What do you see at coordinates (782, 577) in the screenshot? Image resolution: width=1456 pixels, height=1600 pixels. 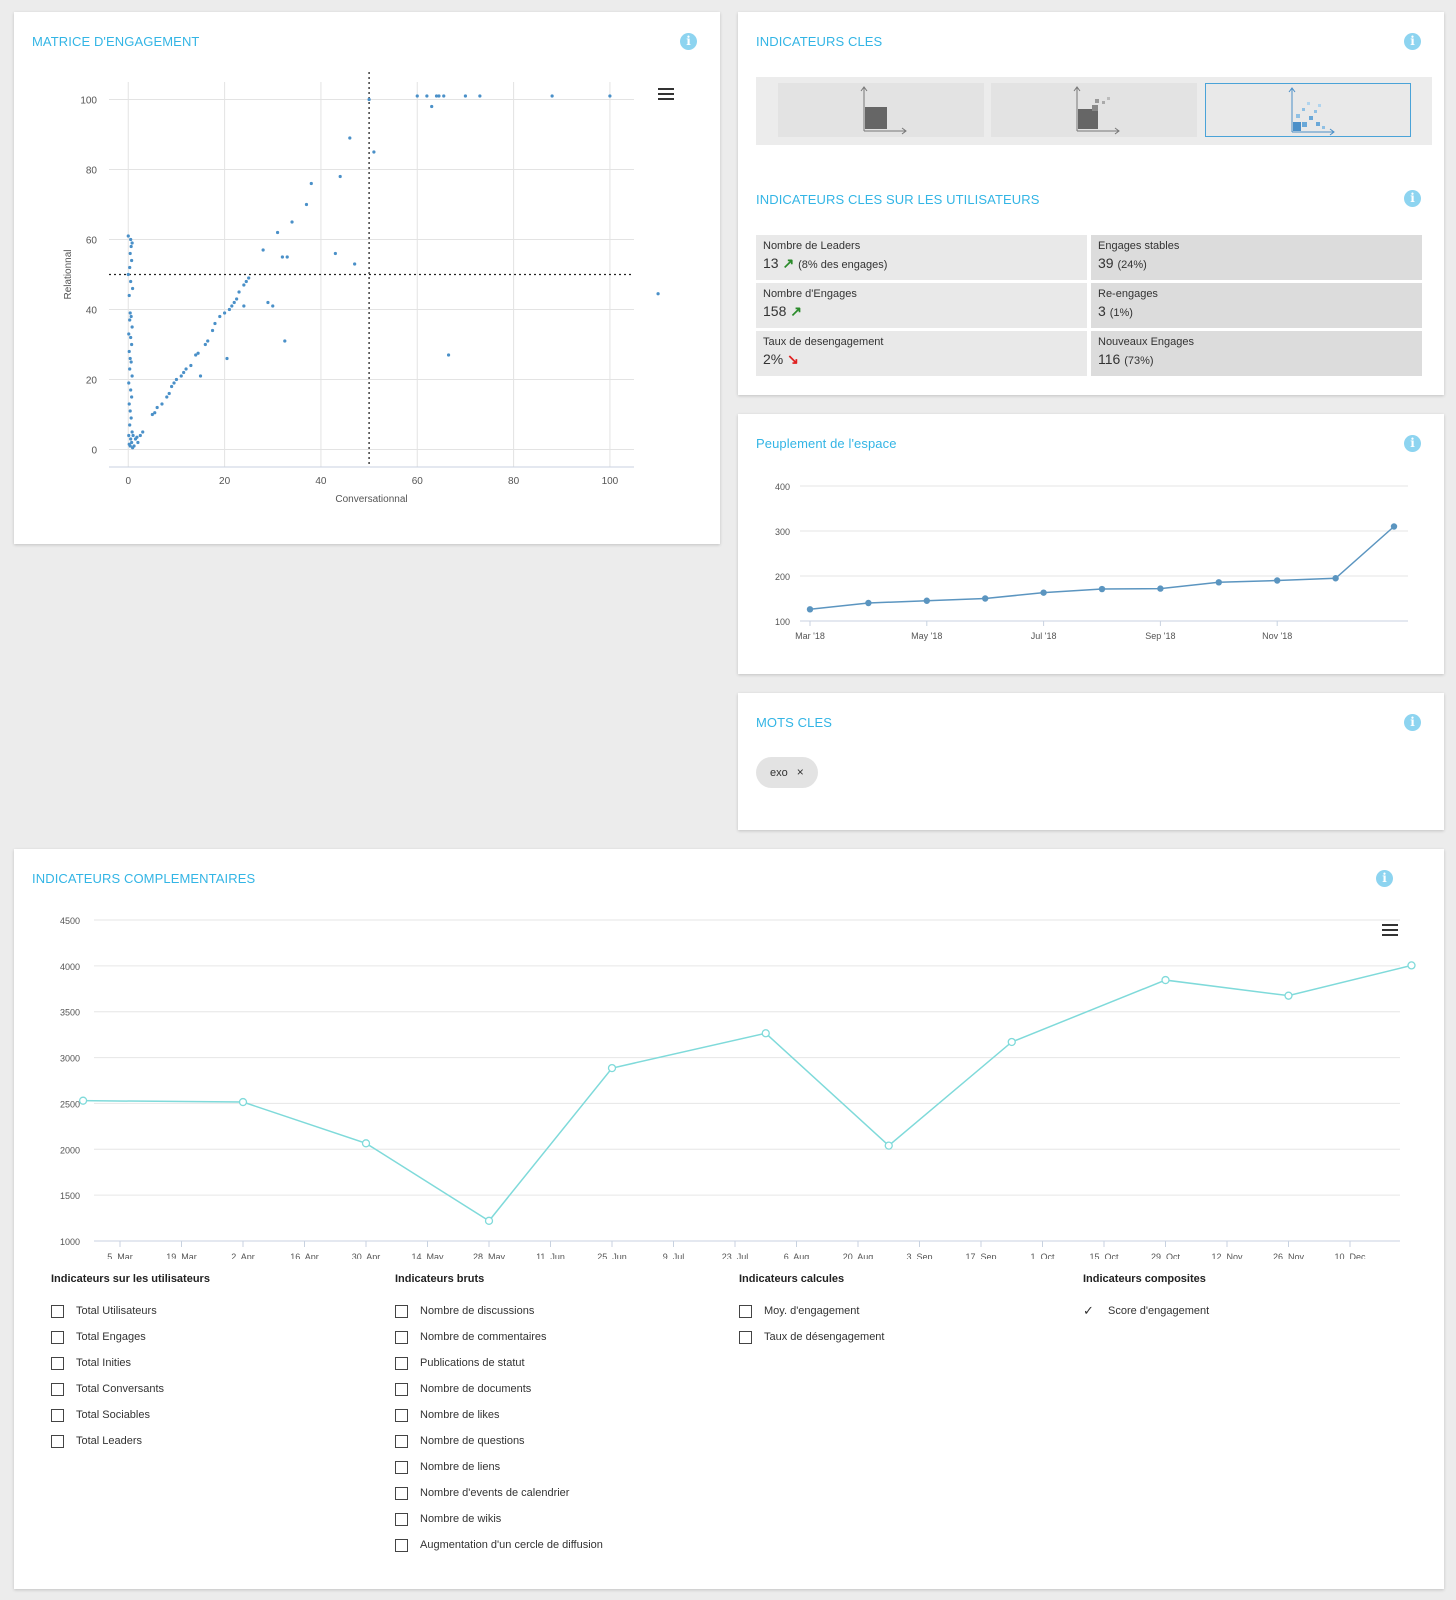 I see `y-tick-label: 200` at bounding box center [782, 577].